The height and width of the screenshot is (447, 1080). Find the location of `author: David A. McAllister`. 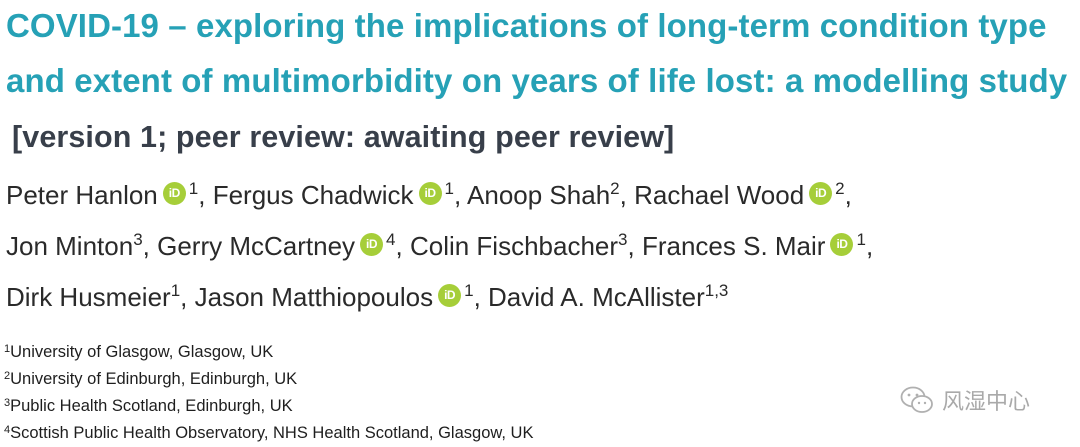

author: David A. McAllister is located at coordinates (596, 297).